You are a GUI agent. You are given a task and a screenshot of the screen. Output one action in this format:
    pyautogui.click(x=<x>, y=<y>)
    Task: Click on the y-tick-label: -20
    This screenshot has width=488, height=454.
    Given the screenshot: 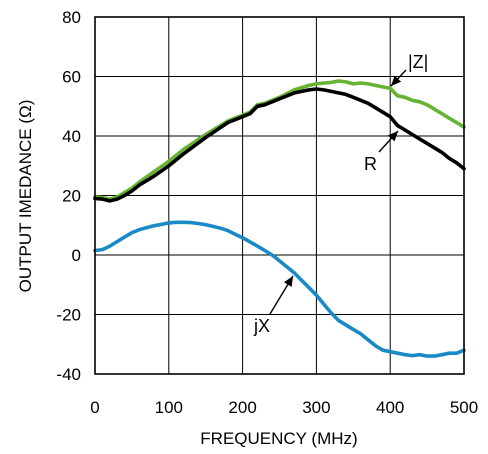 What is the action you would take?
    pyautogui.click(x=68, y=315)
    